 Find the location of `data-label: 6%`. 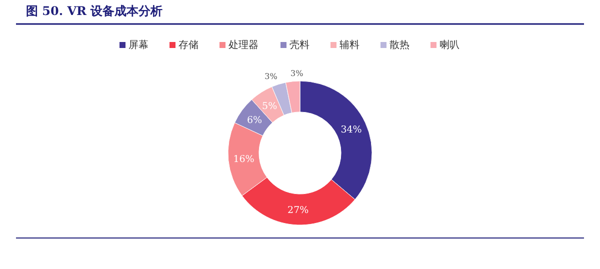

data-label: 6% is located at coordinates (254, 120).